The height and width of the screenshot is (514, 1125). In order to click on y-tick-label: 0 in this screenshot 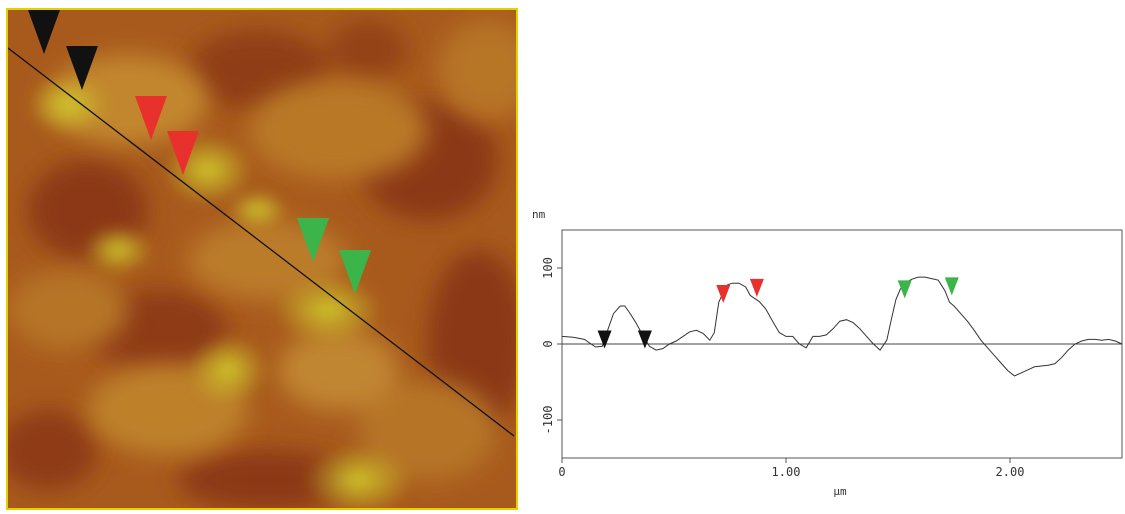, I will do `click(548, 343)`.